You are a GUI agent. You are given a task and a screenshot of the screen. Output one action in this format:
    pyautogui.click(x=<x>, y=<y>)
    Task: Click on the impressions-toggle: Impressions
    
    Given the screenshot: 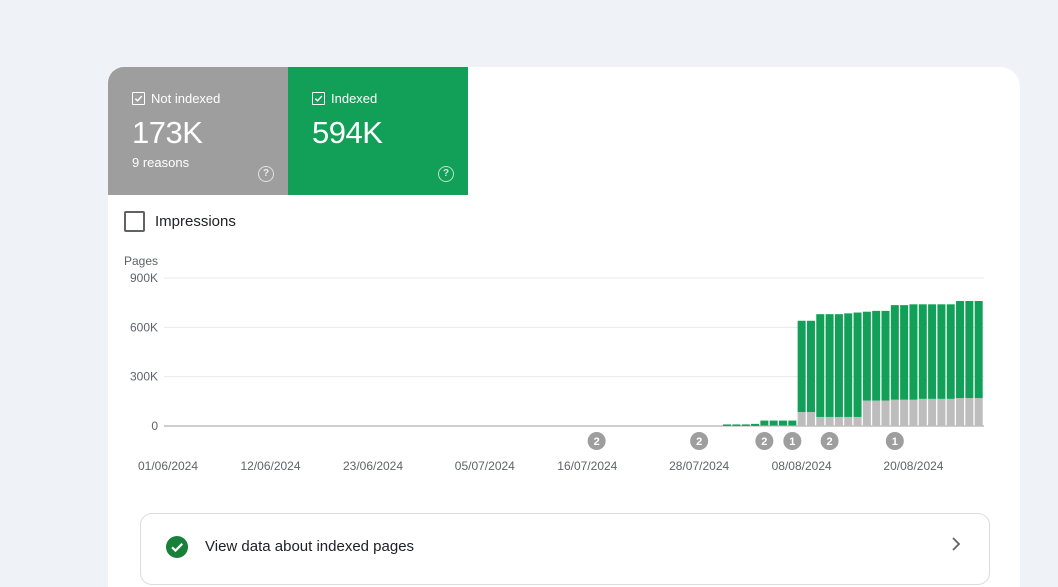 What is the action you would take?
    pyautogui.click(x=180, y=221)
    